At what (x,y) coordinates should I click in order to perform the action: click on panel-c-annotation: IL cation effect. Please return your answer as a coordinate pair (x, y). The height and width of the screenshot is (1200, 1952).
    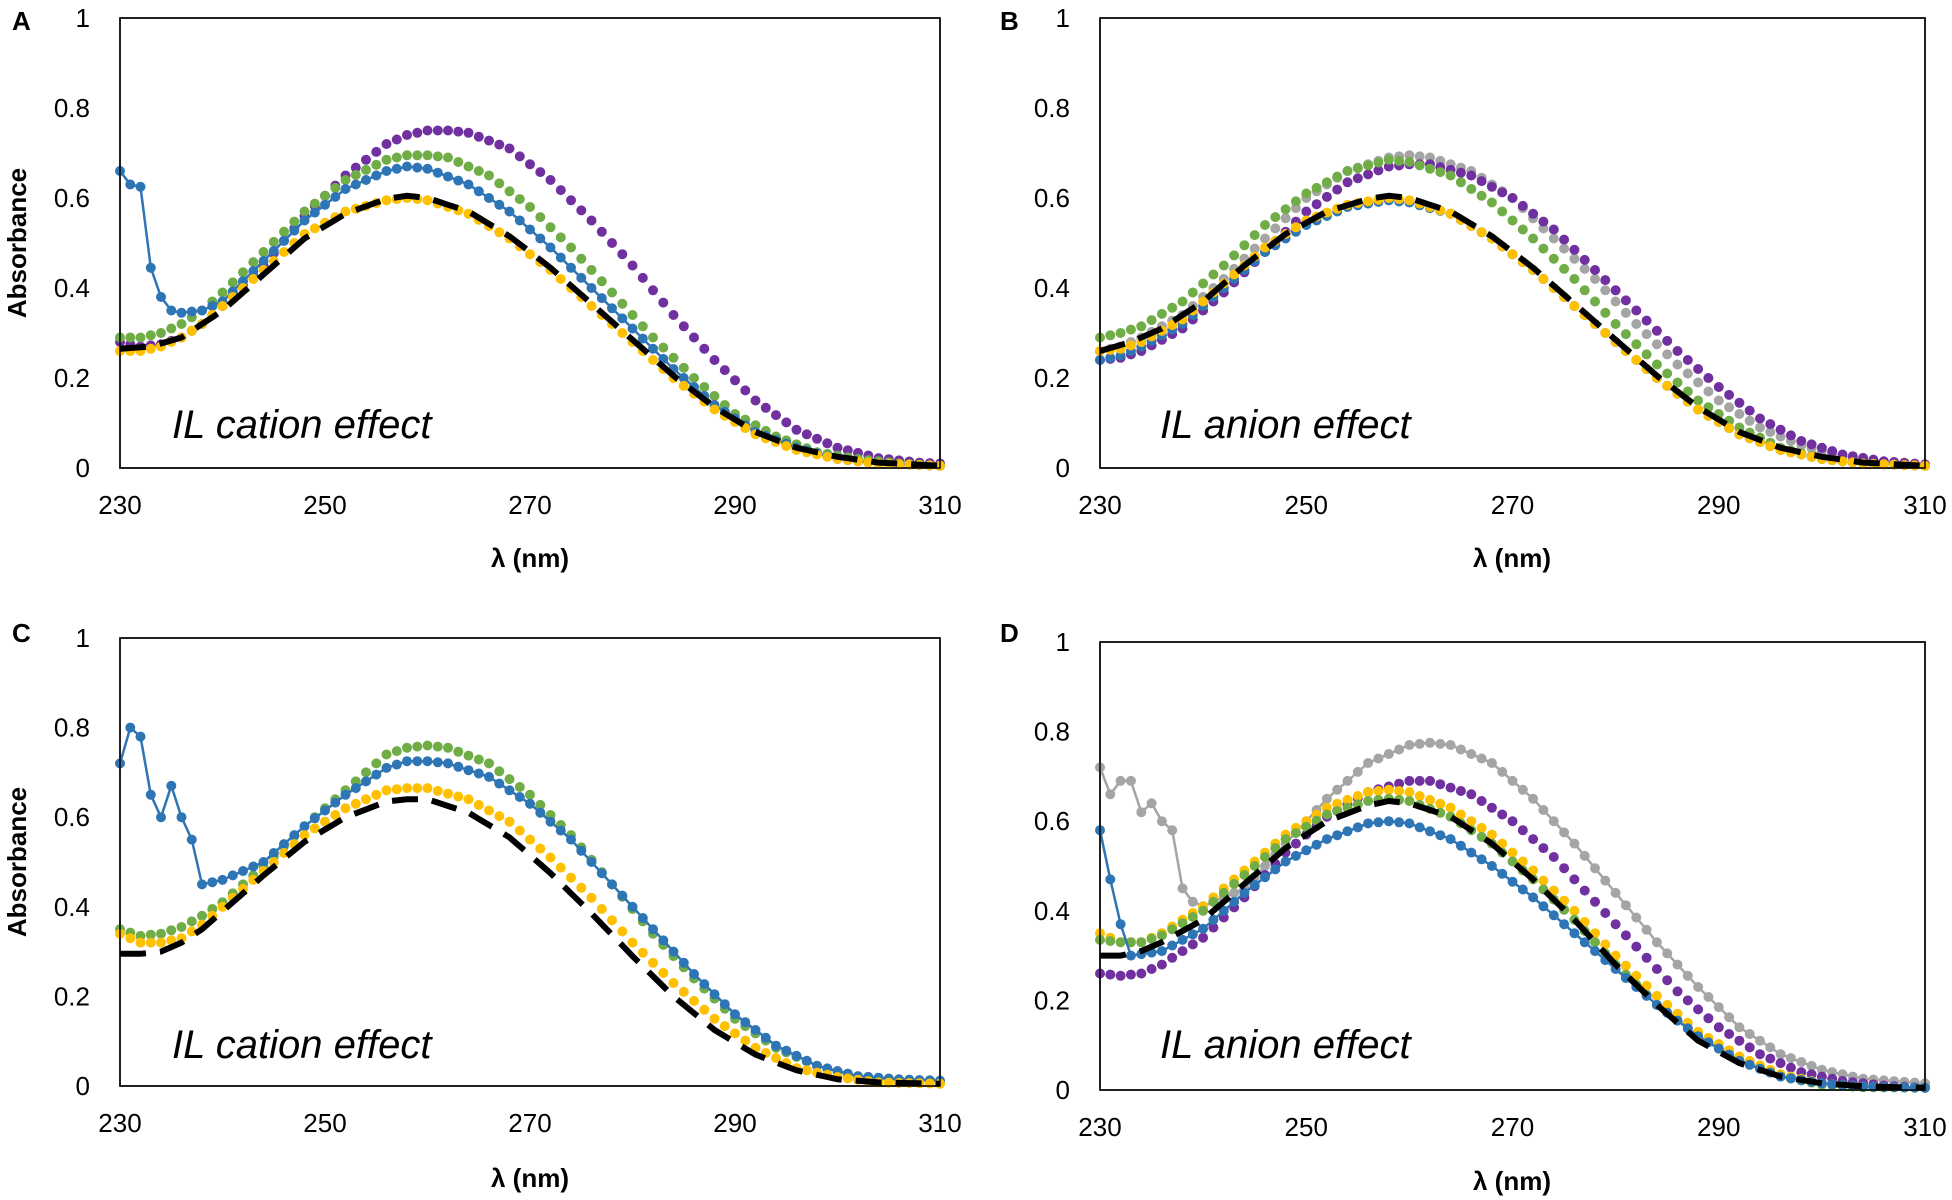
    Looking at the image, I should click on (302, 1045).